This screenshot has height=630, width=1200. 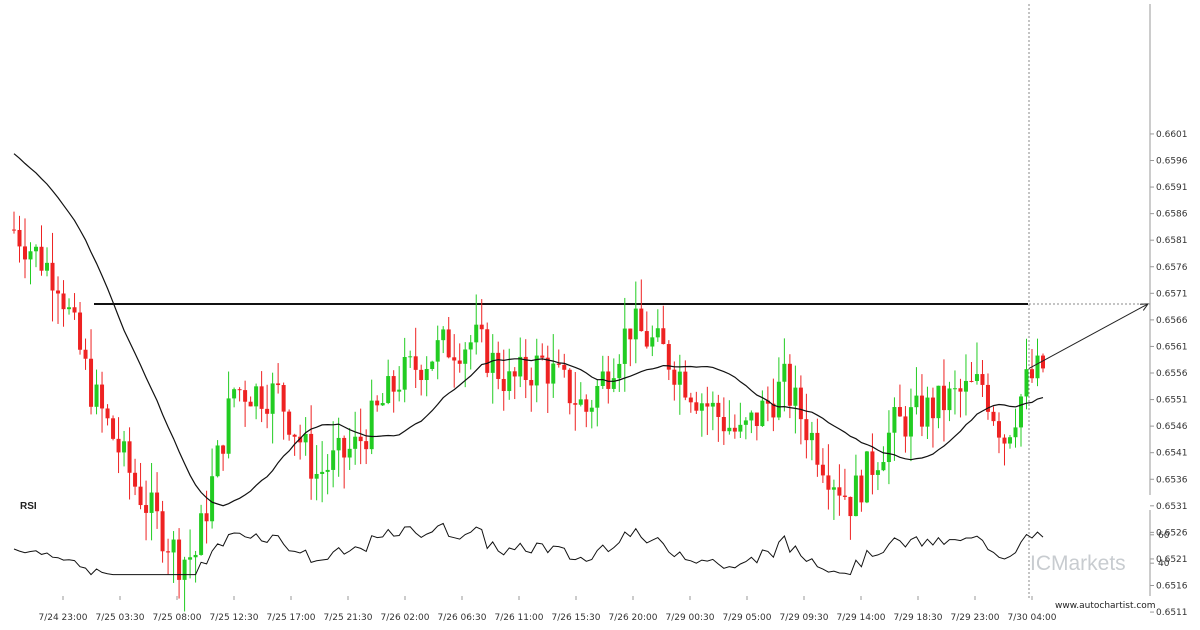 What do you see at coordinates (1078, 563) in the screenshot?
I see `brand-watermark: ICMarkets` at bounding box center [1078, 563].